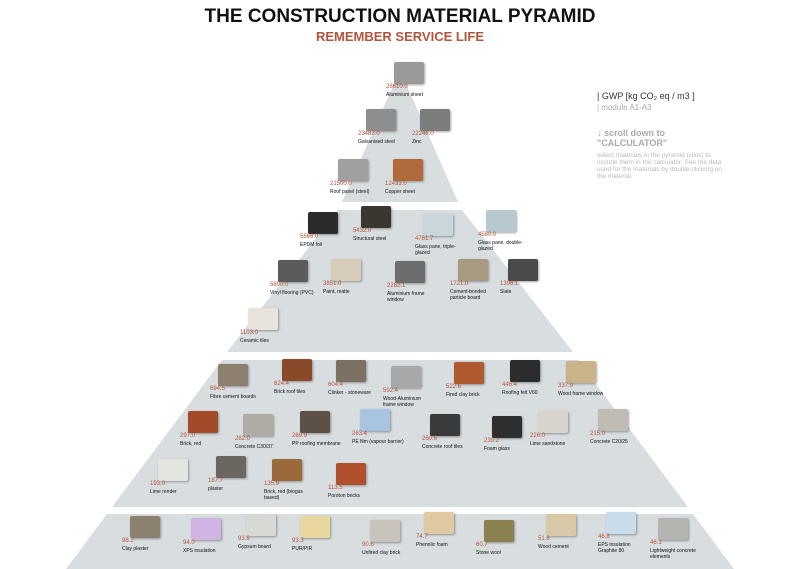 This screenshot has width=800, height=569. I want to click on material-label: Poroton bricks, so click(344, 496).